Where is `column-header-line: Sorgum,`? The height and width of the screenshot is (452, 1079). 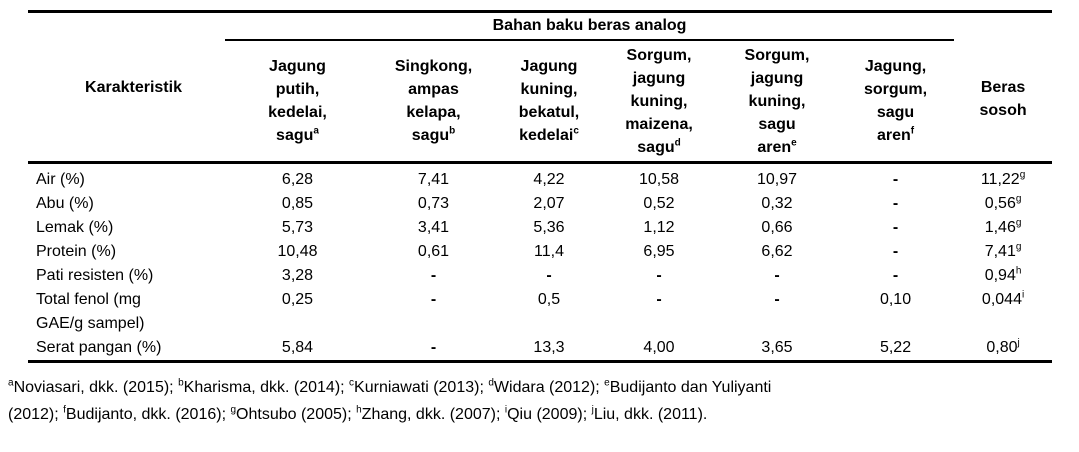 column-header-line: Sorgum, is located at coordinates (659, 55).